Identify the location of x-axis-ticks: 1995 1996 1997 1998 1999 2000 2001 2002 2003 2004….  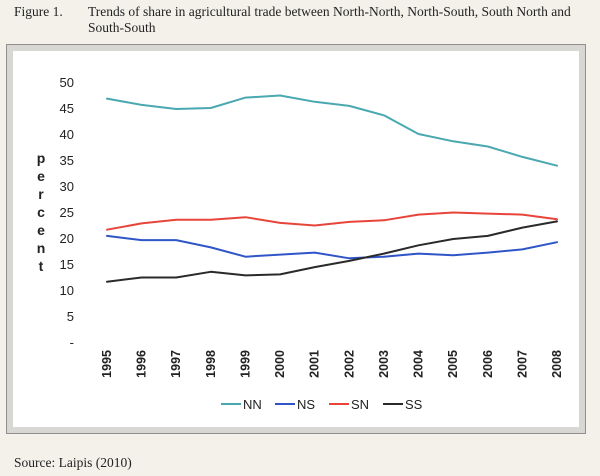
(332, 364).